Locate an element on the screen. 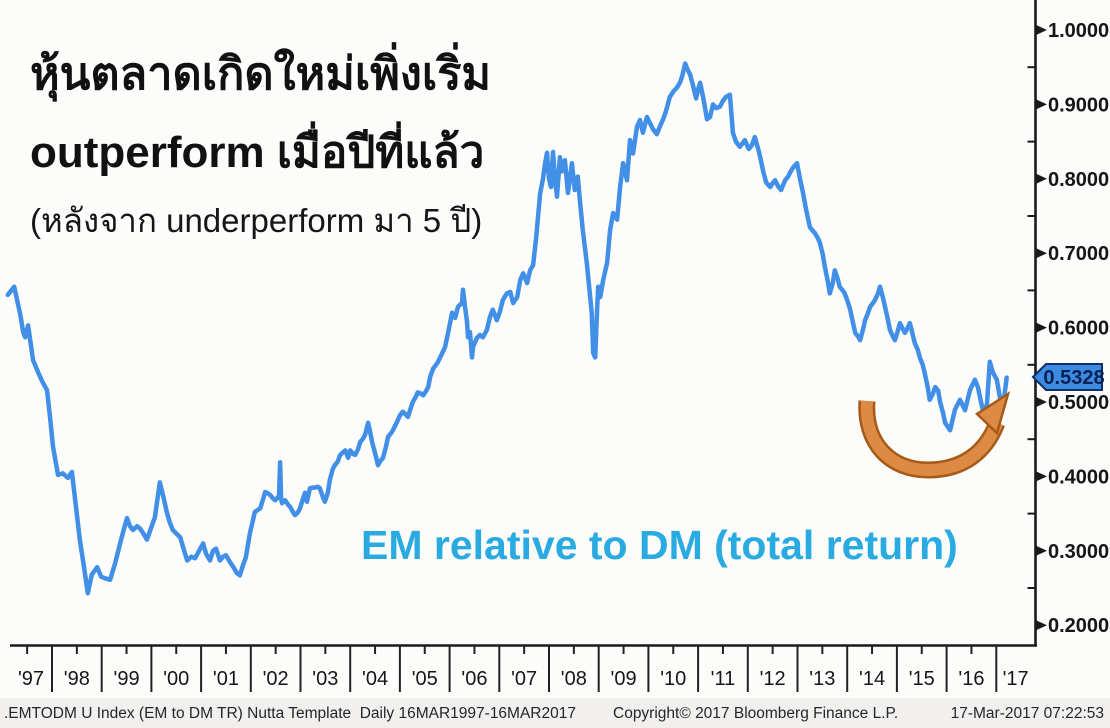 The image size is (1110, 728). last-price-value: 0.5328 is located at coordinates (1073, 378).